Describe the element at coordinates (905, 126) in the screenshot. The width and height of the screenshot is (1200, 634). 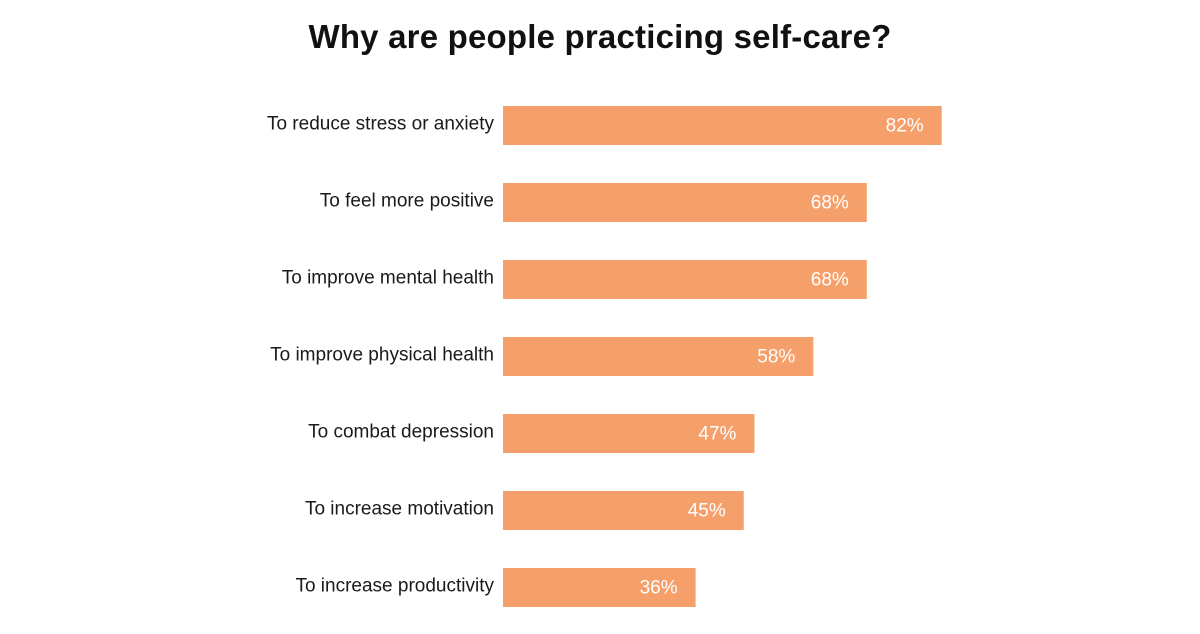
I see `value-label: 82%` at that location.